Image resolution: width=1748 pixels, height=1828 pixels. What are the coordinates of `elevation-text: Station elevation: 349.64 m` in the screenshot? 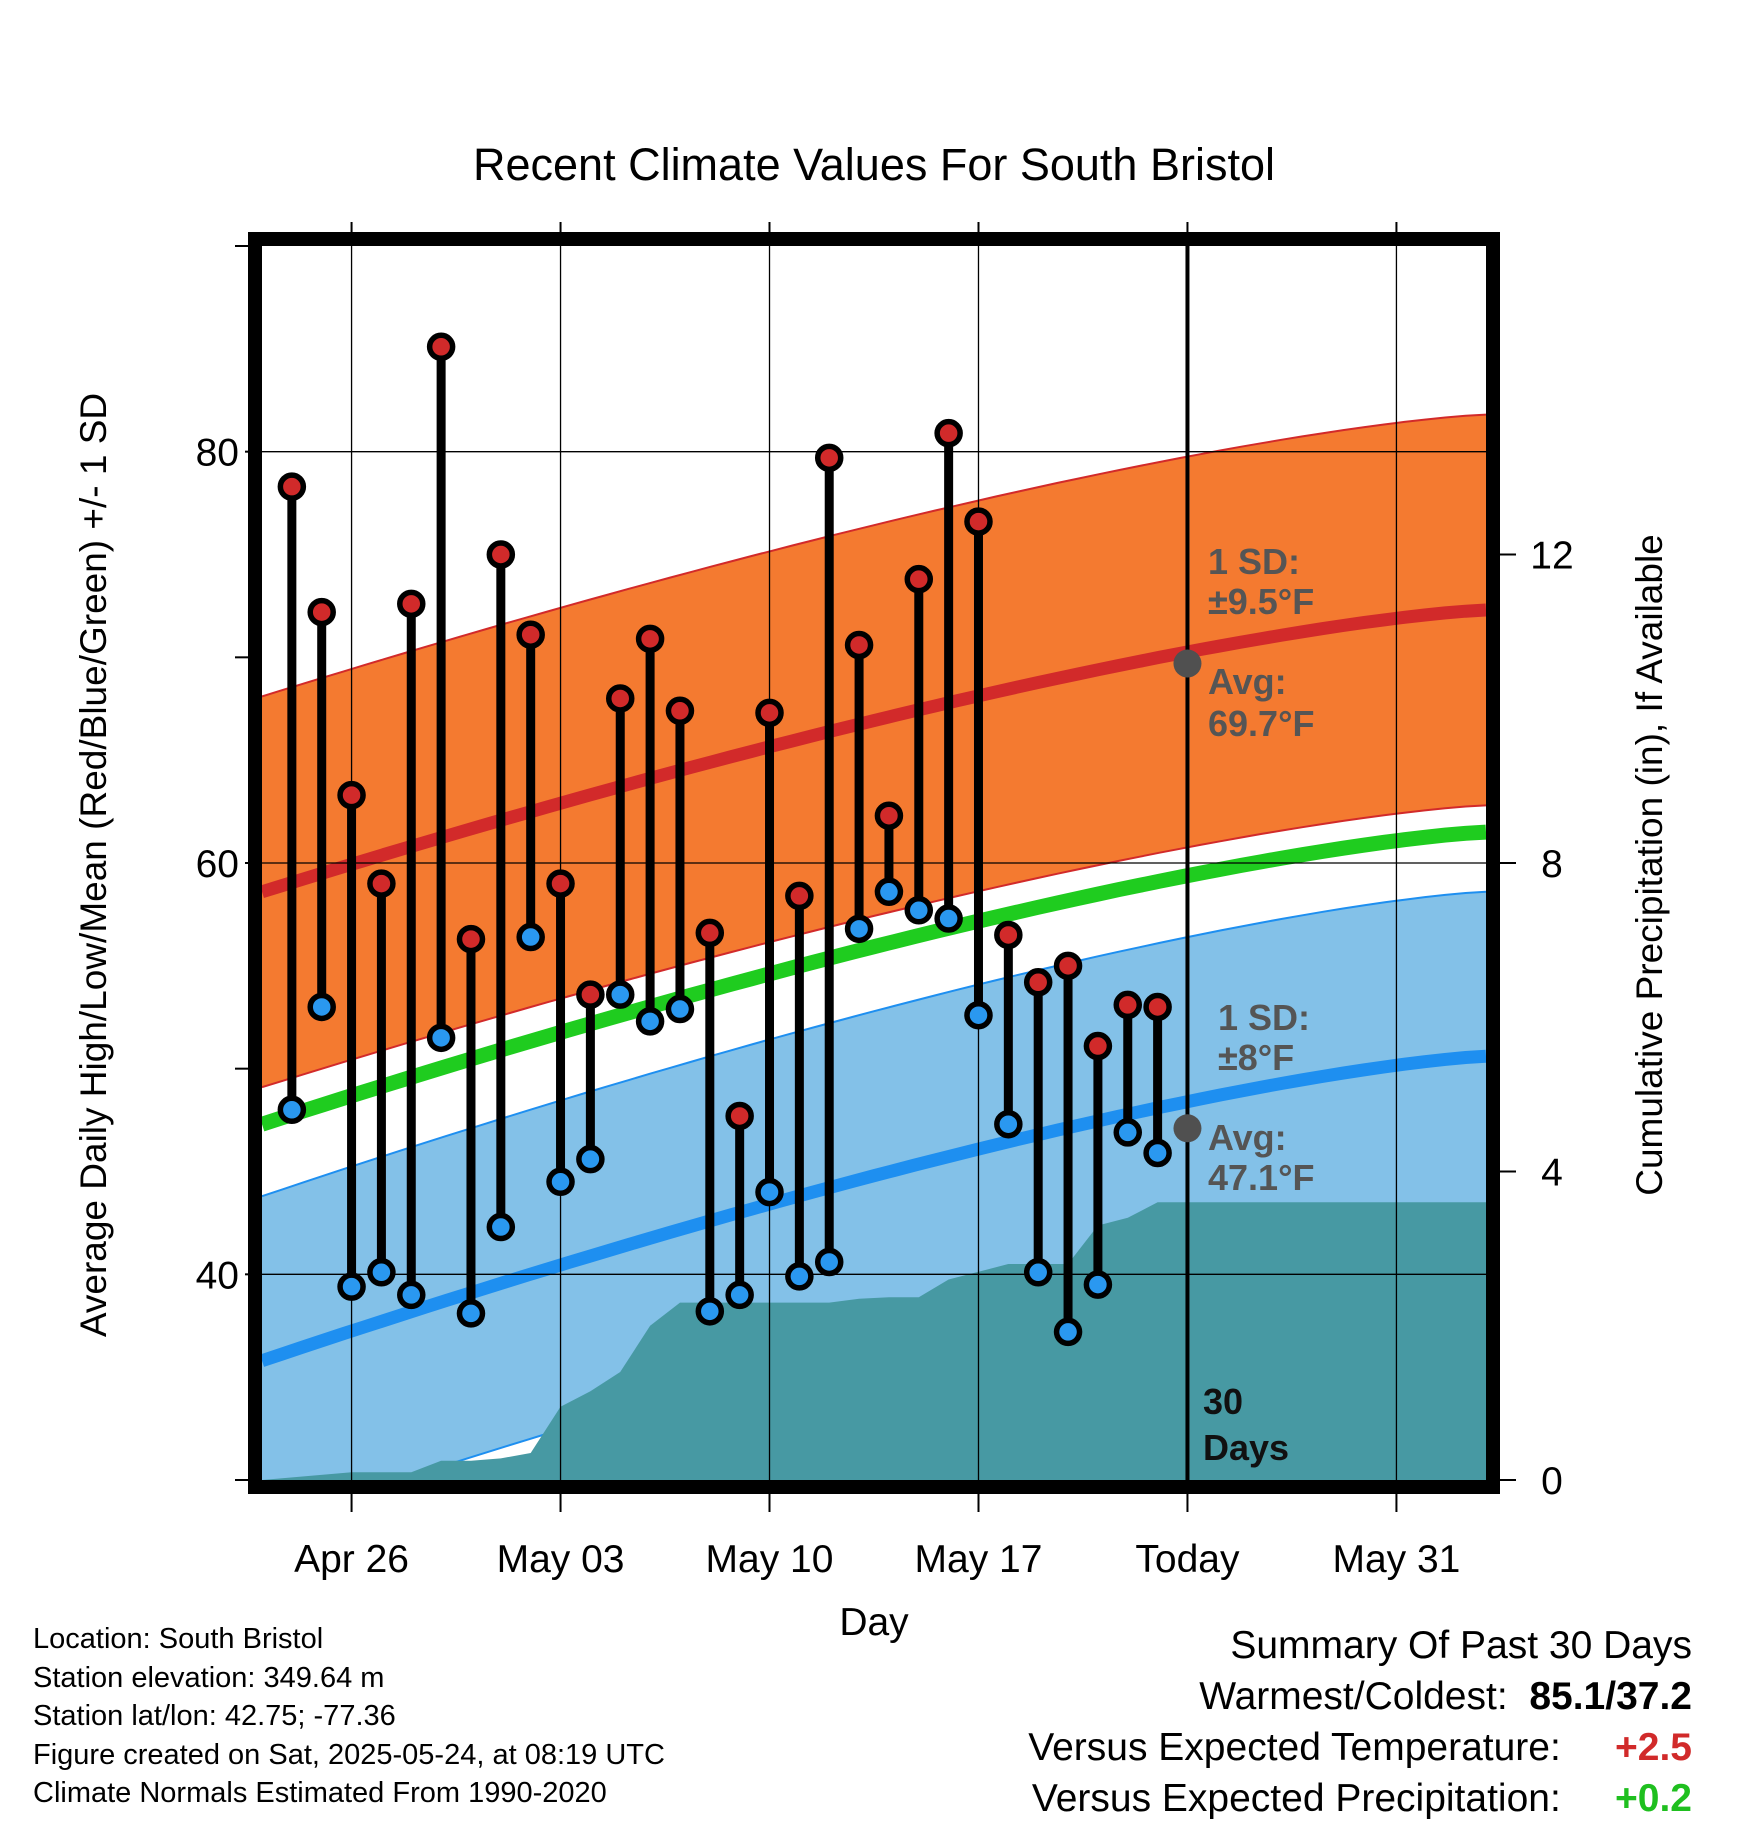 It's located at (209, 1677).